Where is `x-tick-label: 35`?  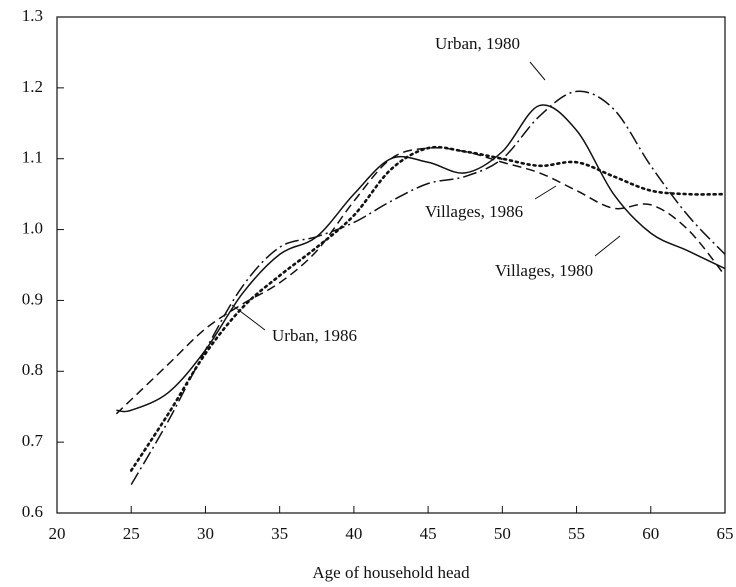
x-tick-label: 35 is located at coordinates (279, 533).